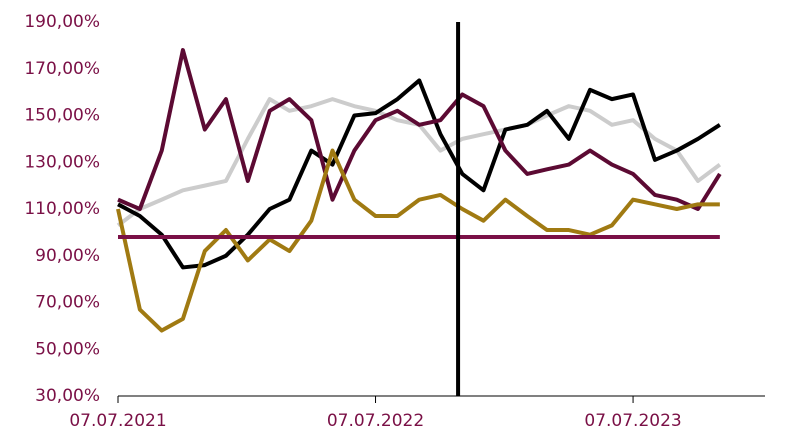 This screenshot has width=790, height=445. What do you see at coordinates (67, 396) in the screenshot?
I see `y-tick-label: 30,00%` at bounding box center [67, 396].